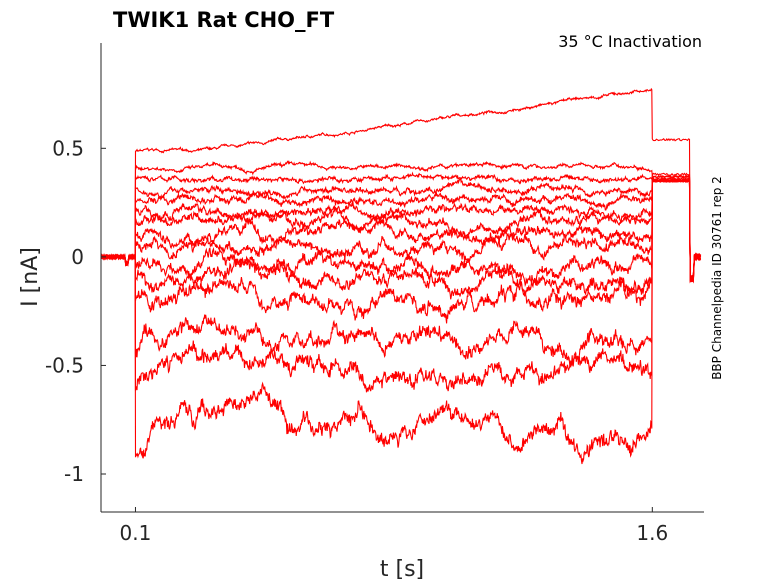  Describe the element at coordinates (652, 533) in the screenshot. I see `x-tick-label: 1.6` at that location.